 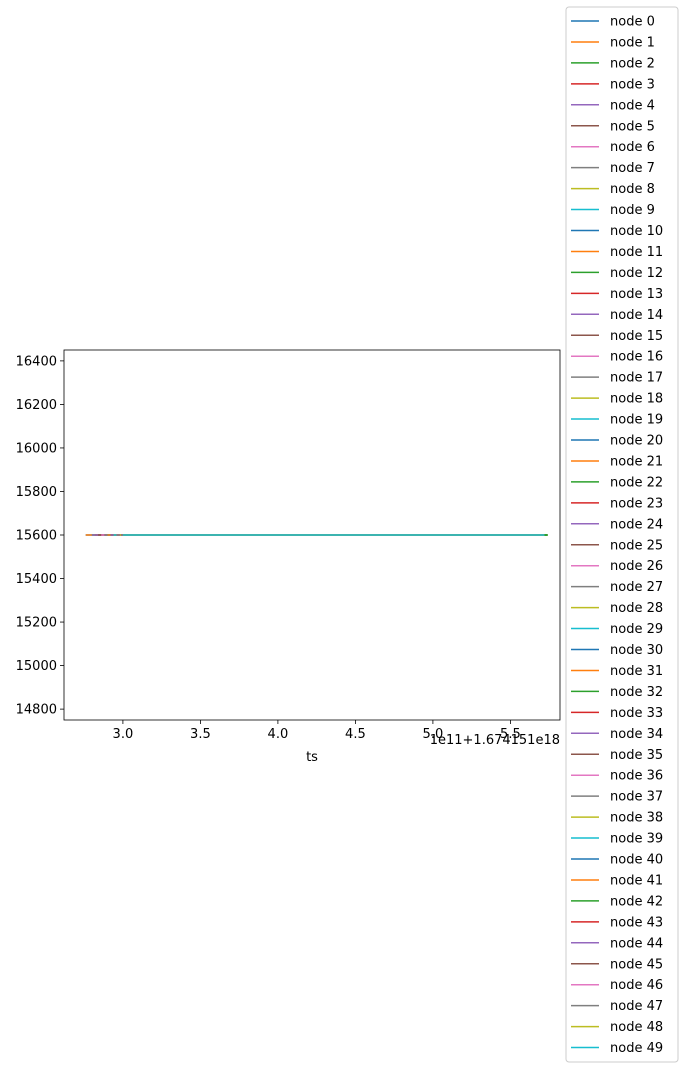 What do you see at coordinates (36, 666) in the screenshot?
I see `y-tick-label: 15000` at bounding box center [36, 666].